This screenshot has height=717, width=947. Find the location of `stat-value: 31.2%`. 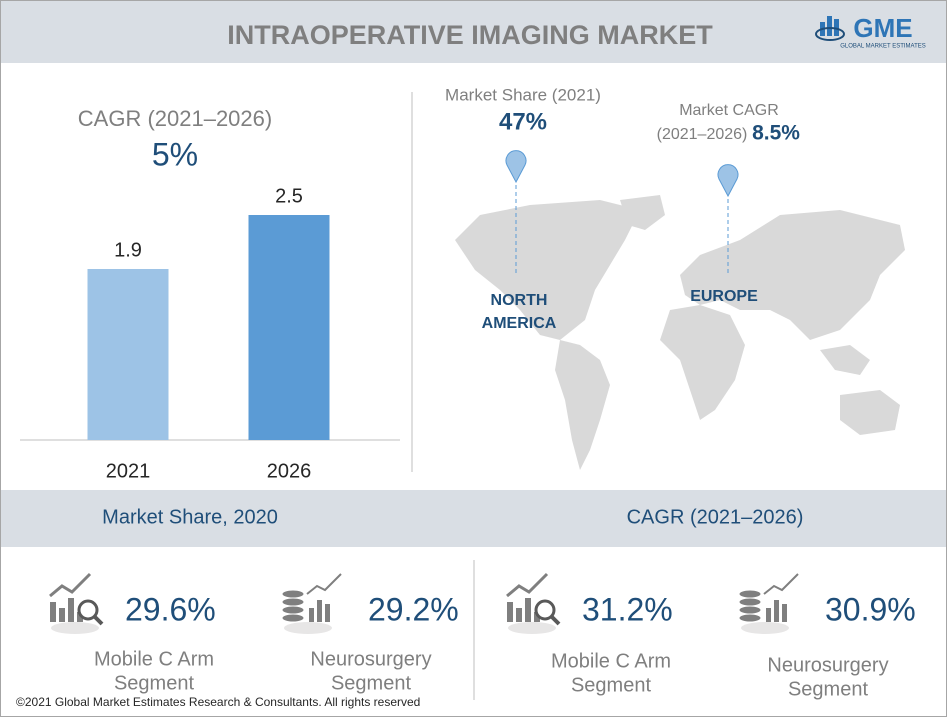

stat-value: 31.2% is located at coordinates (627, 609).